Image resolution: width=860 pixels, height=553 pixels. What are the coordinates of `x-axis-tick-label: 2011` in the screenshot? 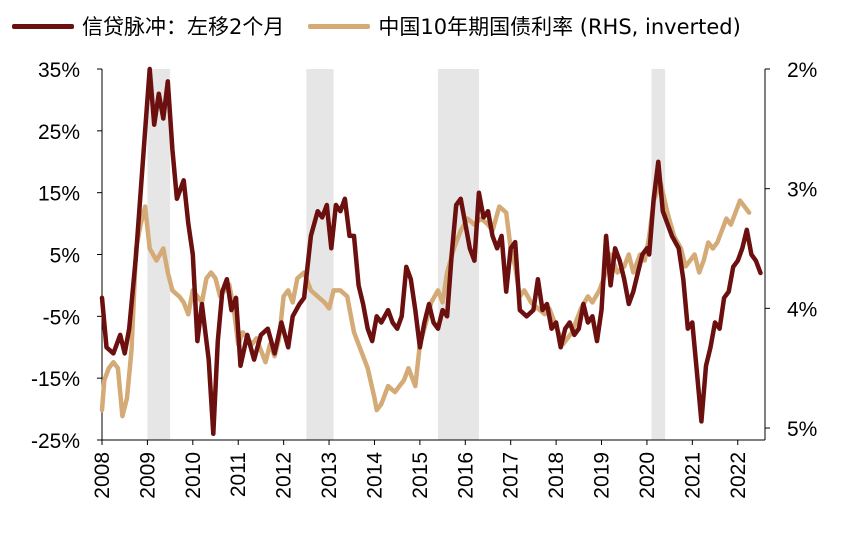 It's located at (238, 474).